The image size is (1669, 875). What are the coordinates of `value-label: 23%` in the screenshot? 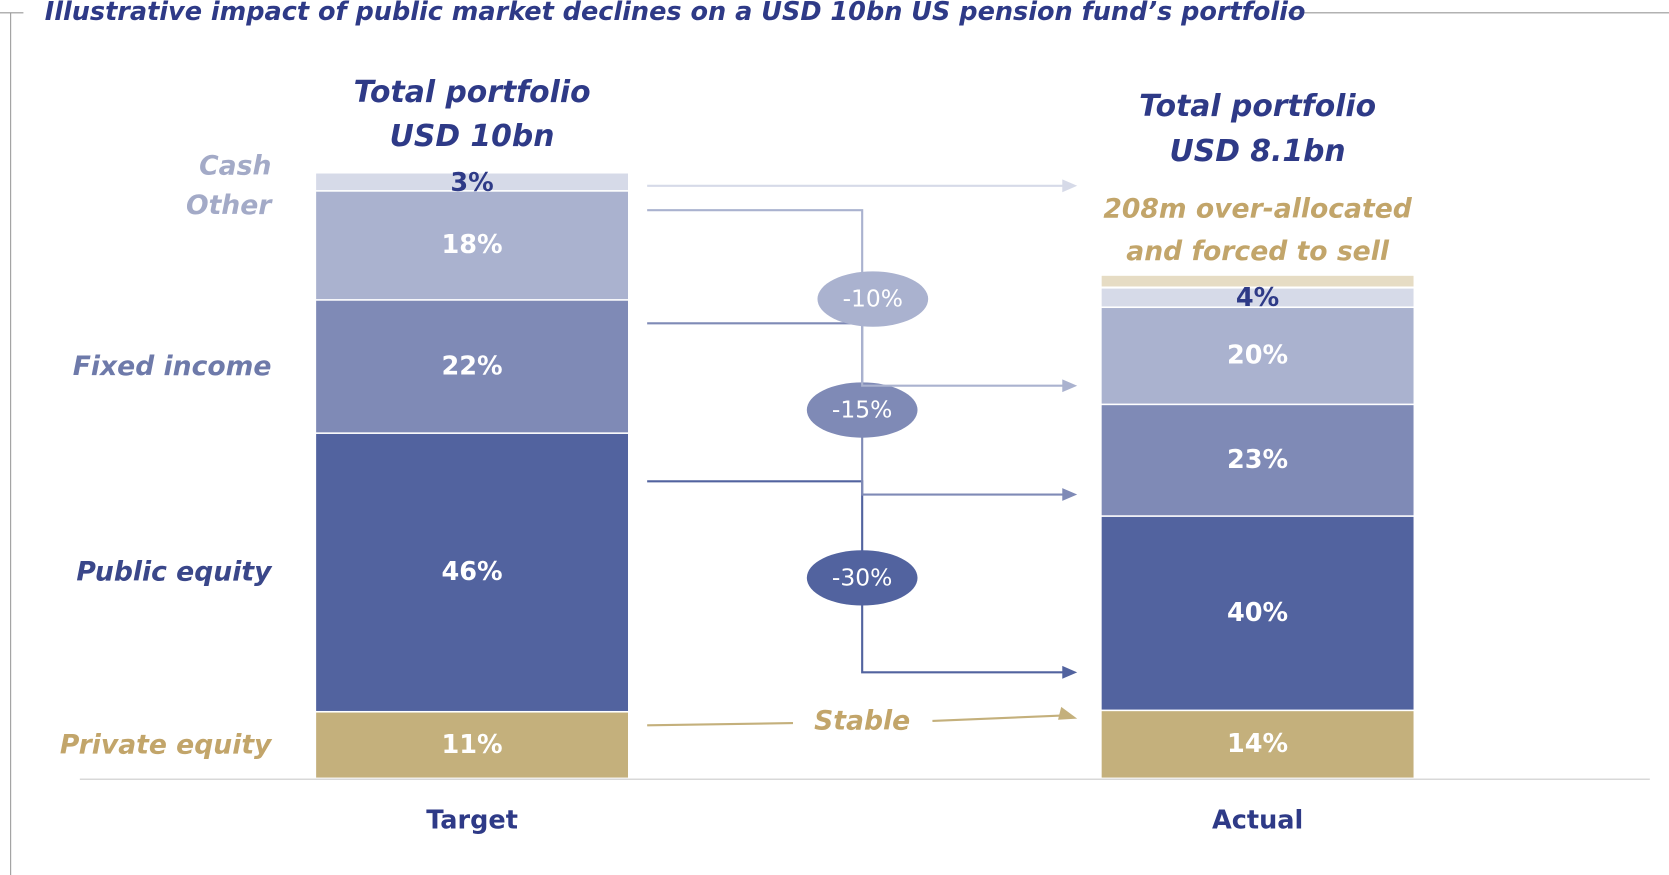 It's located at (1257, 460).